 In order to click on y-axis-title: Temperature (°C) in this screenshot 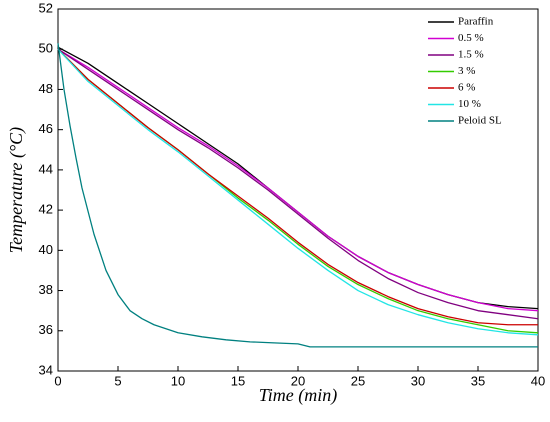, I will do `click(16, 190)`.